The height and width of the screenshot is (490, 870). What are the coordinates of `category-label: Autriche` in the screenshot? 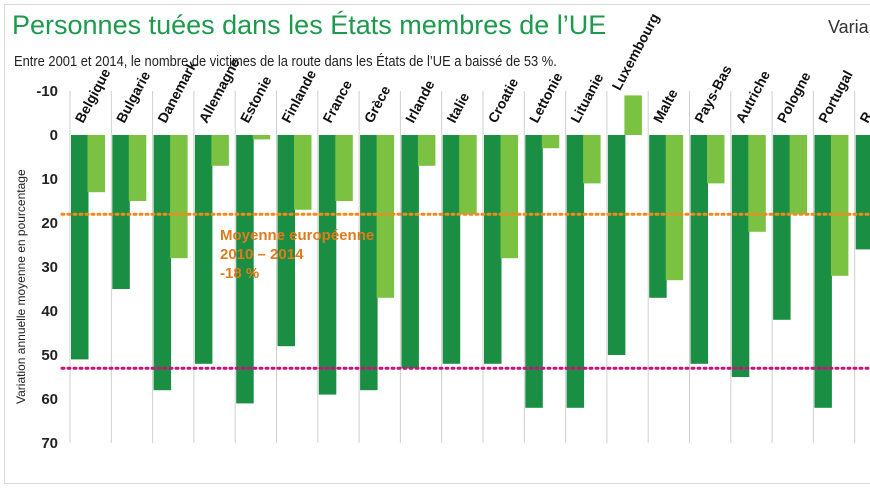 It's located at (752, 97).